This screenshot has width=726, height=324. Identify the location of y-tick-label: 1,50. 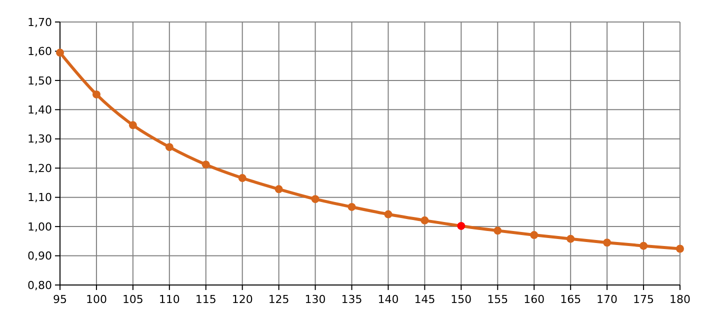
(40, 81).